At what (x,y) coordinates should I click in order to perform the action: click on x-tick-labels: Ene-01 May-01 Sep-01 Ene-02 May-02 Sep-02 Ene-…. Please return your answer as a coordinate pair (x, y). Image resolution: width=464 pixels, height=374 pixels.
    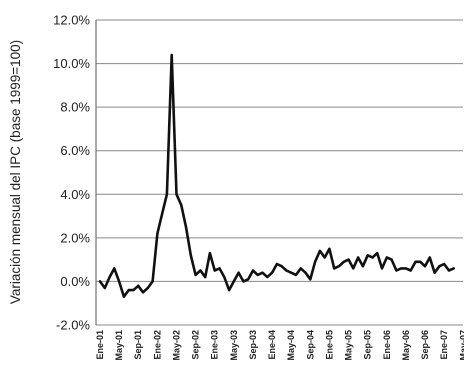
    Looking at the image, I should click on (279, 345).